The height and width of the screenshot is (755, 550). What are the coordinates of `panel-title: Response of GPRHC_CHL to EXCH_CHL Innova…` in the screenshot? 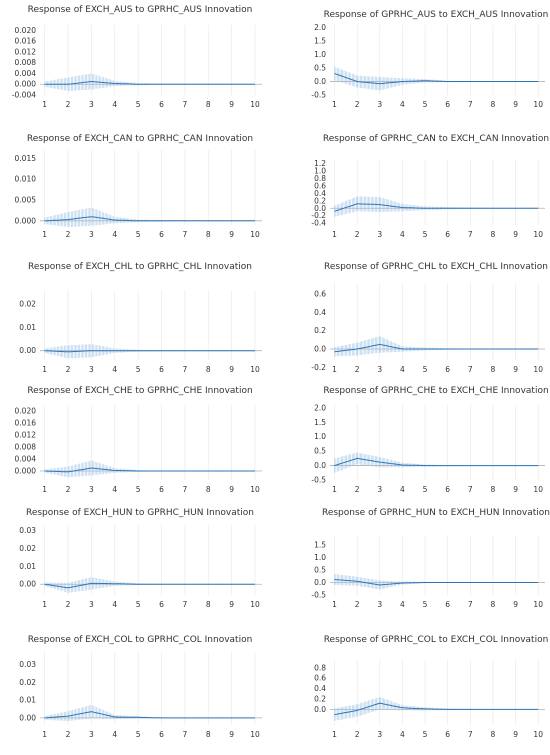 It's located at (436, 267).